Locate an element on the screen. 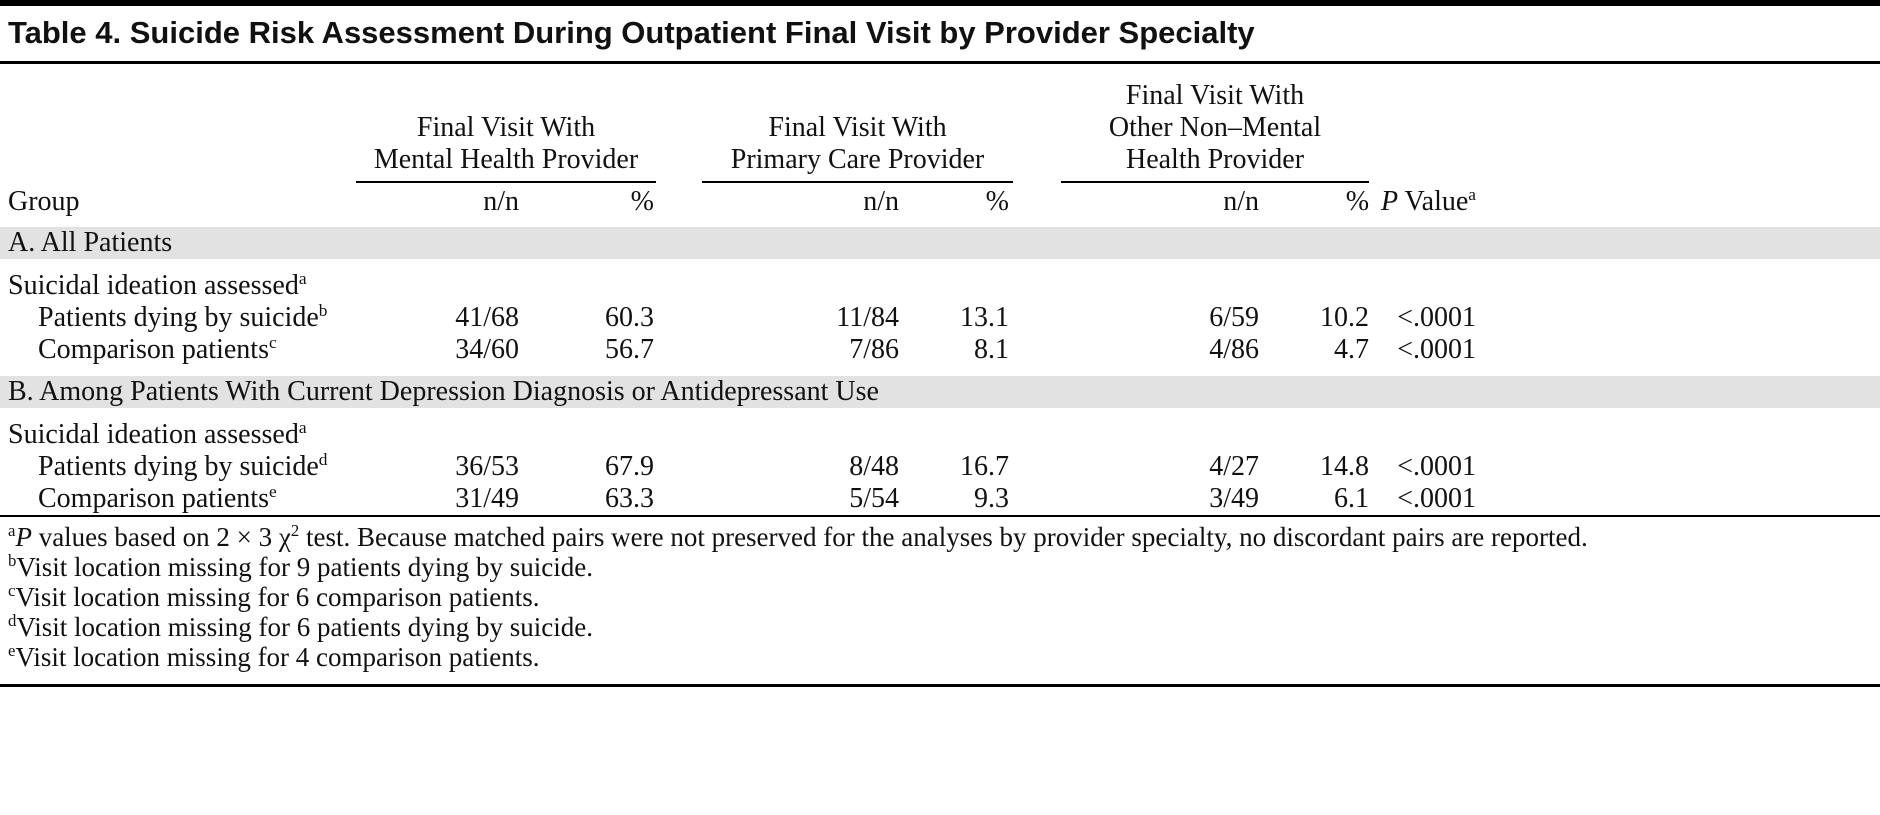 This screenshot has width=1880, height=815. section-a-label: A. All Patients is located at coordinates (940, 243).